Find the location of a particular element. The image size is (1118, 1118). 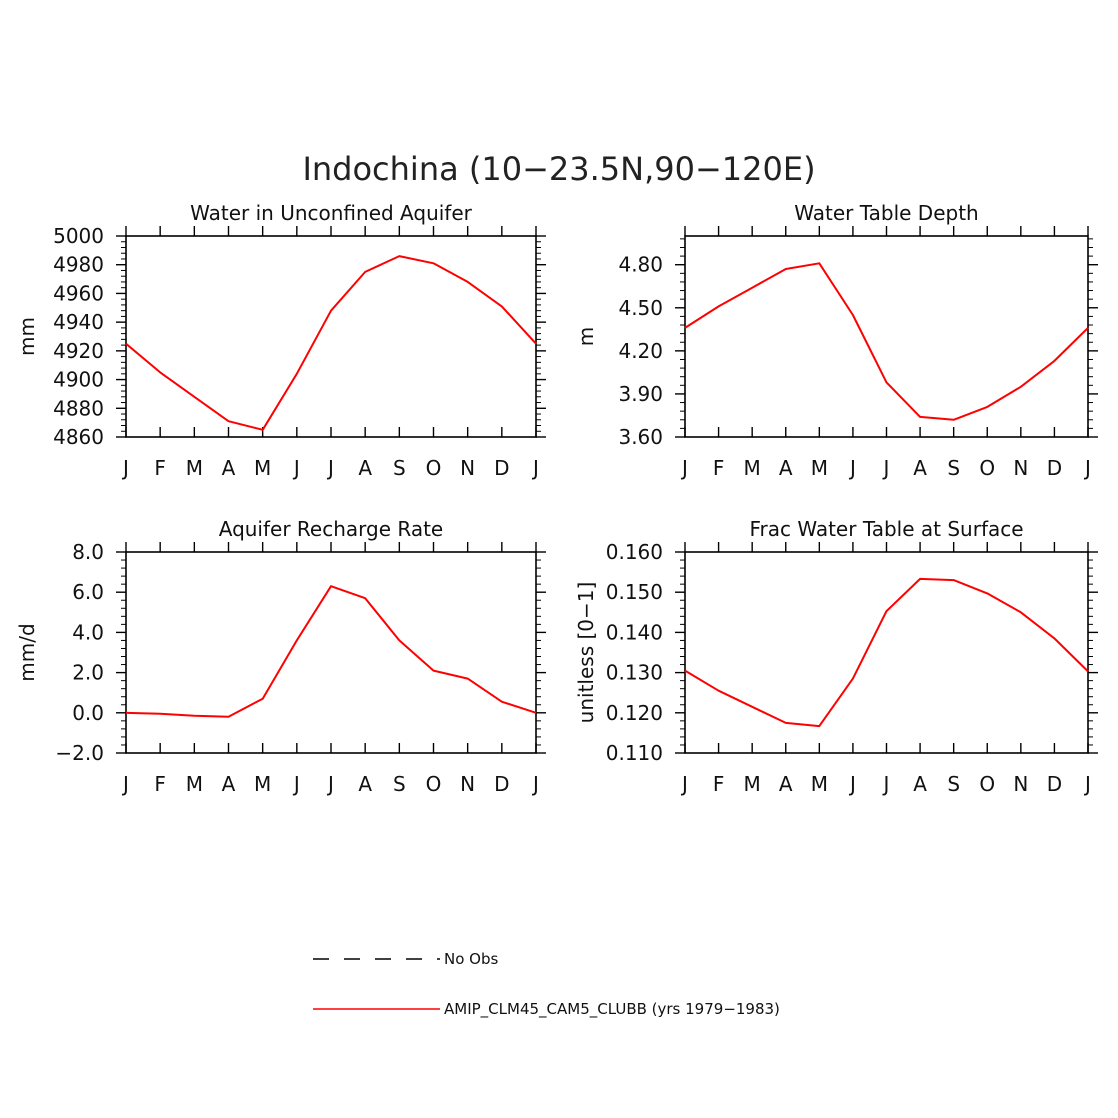

y-tick-label: 3.60 is located at coordinates (640, 437).